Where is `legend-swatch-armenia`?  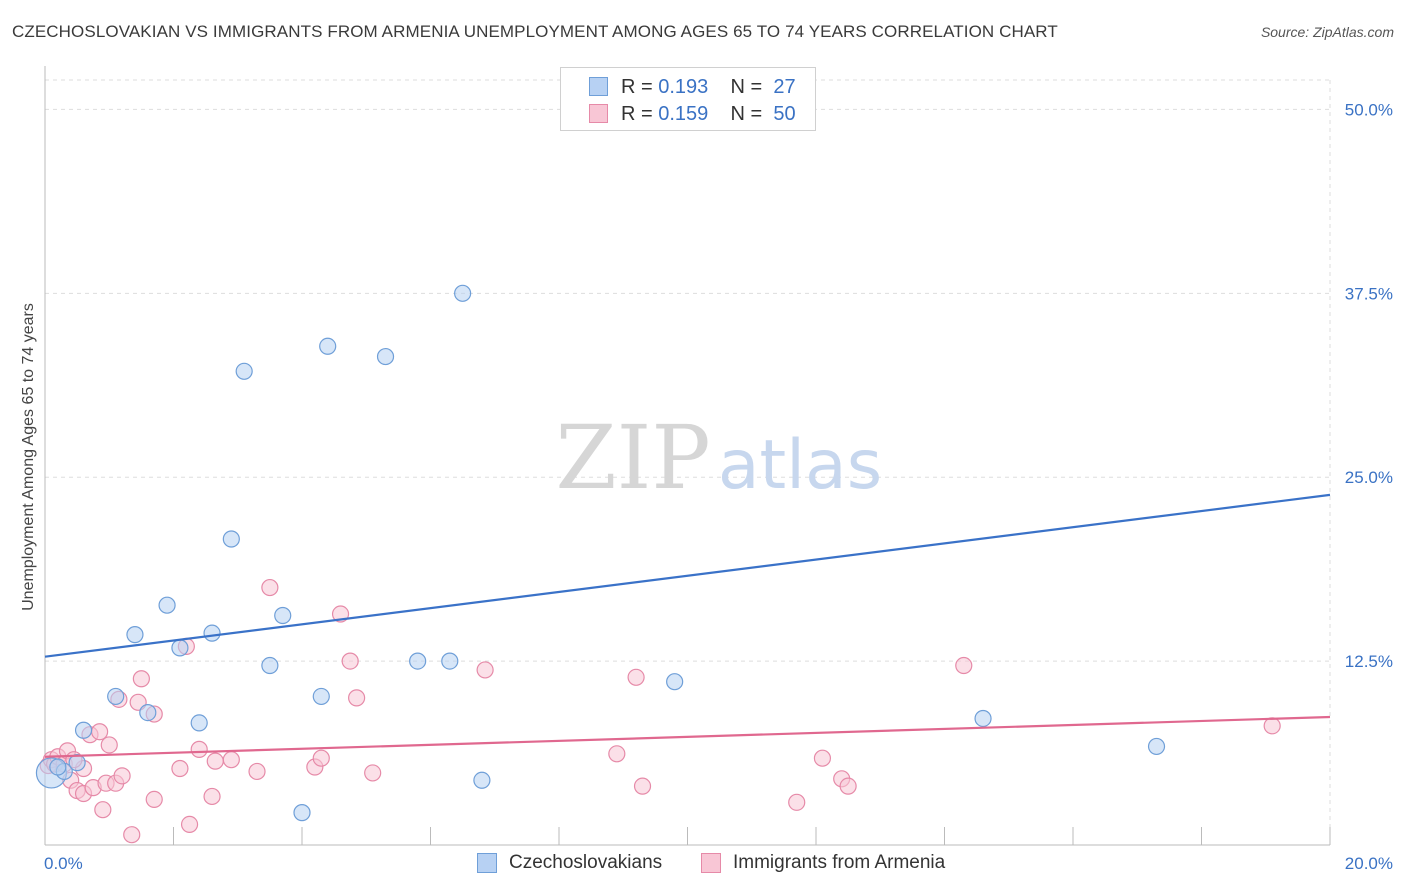 legend-swatch-armenia is located at coordinates (598, 113).